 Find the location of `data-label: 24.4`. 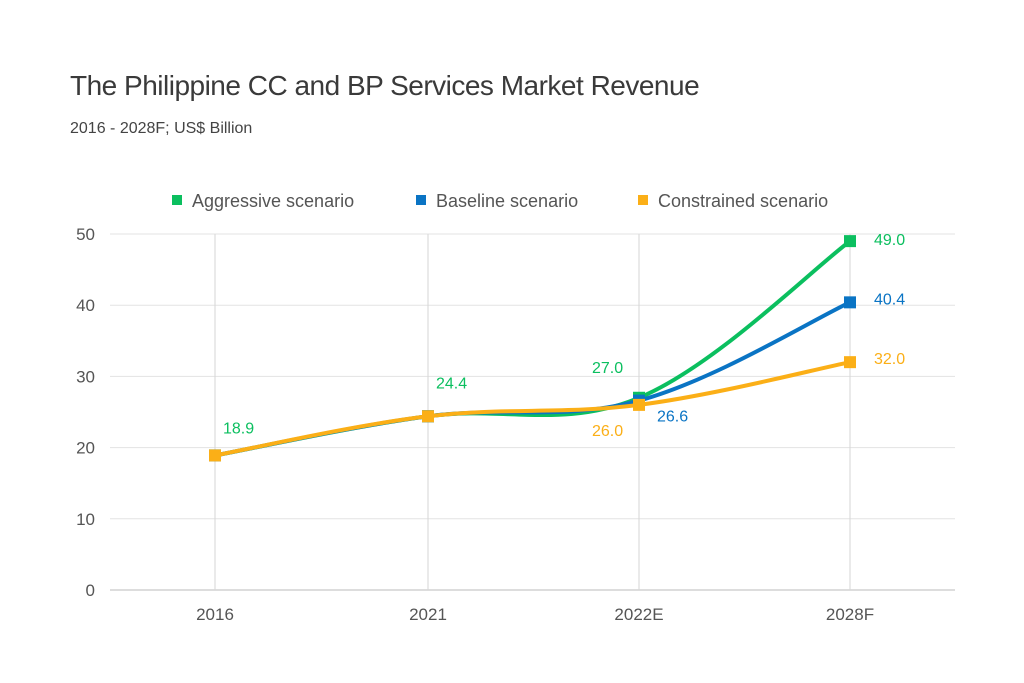

data-label: 24.4 is located at coordinates (451, 383).